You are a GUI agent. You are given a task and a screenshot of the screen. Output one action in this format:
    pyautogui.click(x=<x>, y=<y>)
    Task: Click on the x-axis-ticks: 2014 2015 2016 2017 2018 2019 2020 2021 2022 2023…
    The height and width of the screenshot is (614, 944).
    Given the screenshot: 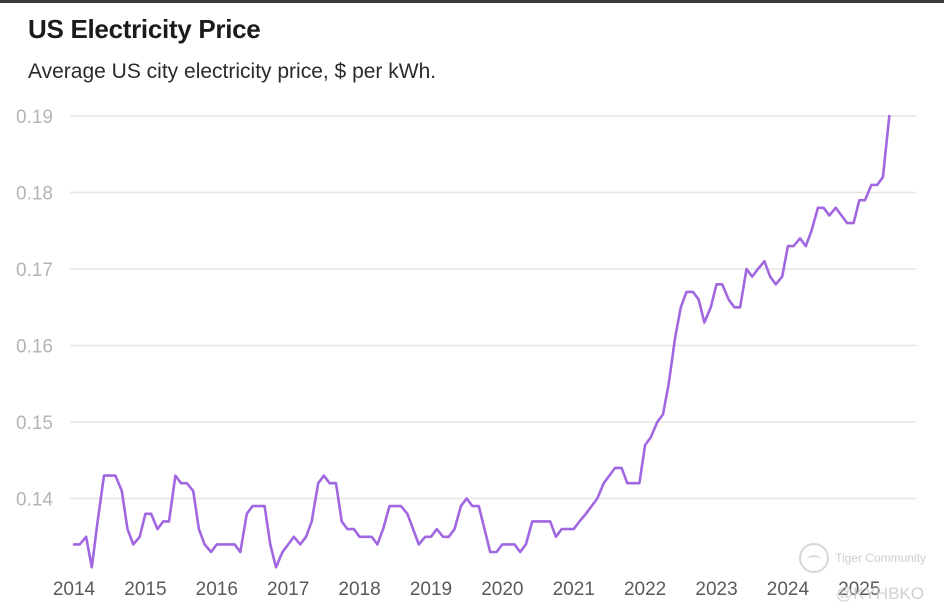 What is the action you would take?
    pyautogui.click(x=467, y=589)
    